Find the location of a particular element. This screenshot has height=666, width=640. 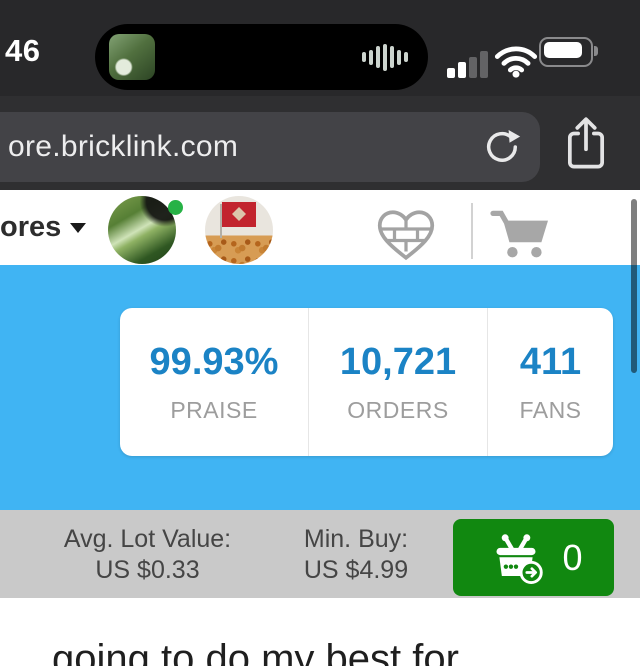

min-buy-label: Min. Buy: is located at coordinates (356, 539).